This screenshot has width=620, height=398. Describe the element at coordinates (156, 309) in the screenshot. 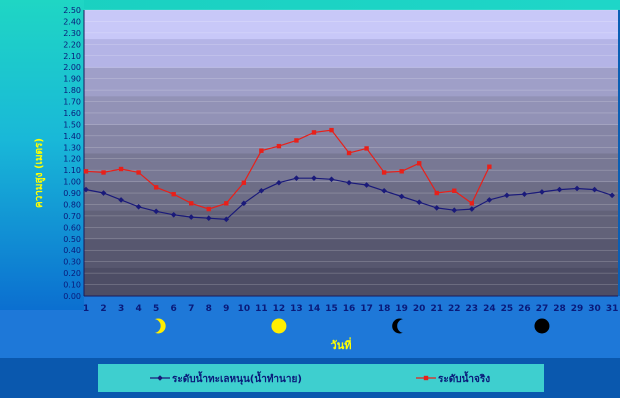

I see `x-tick-label: 5` at that location.